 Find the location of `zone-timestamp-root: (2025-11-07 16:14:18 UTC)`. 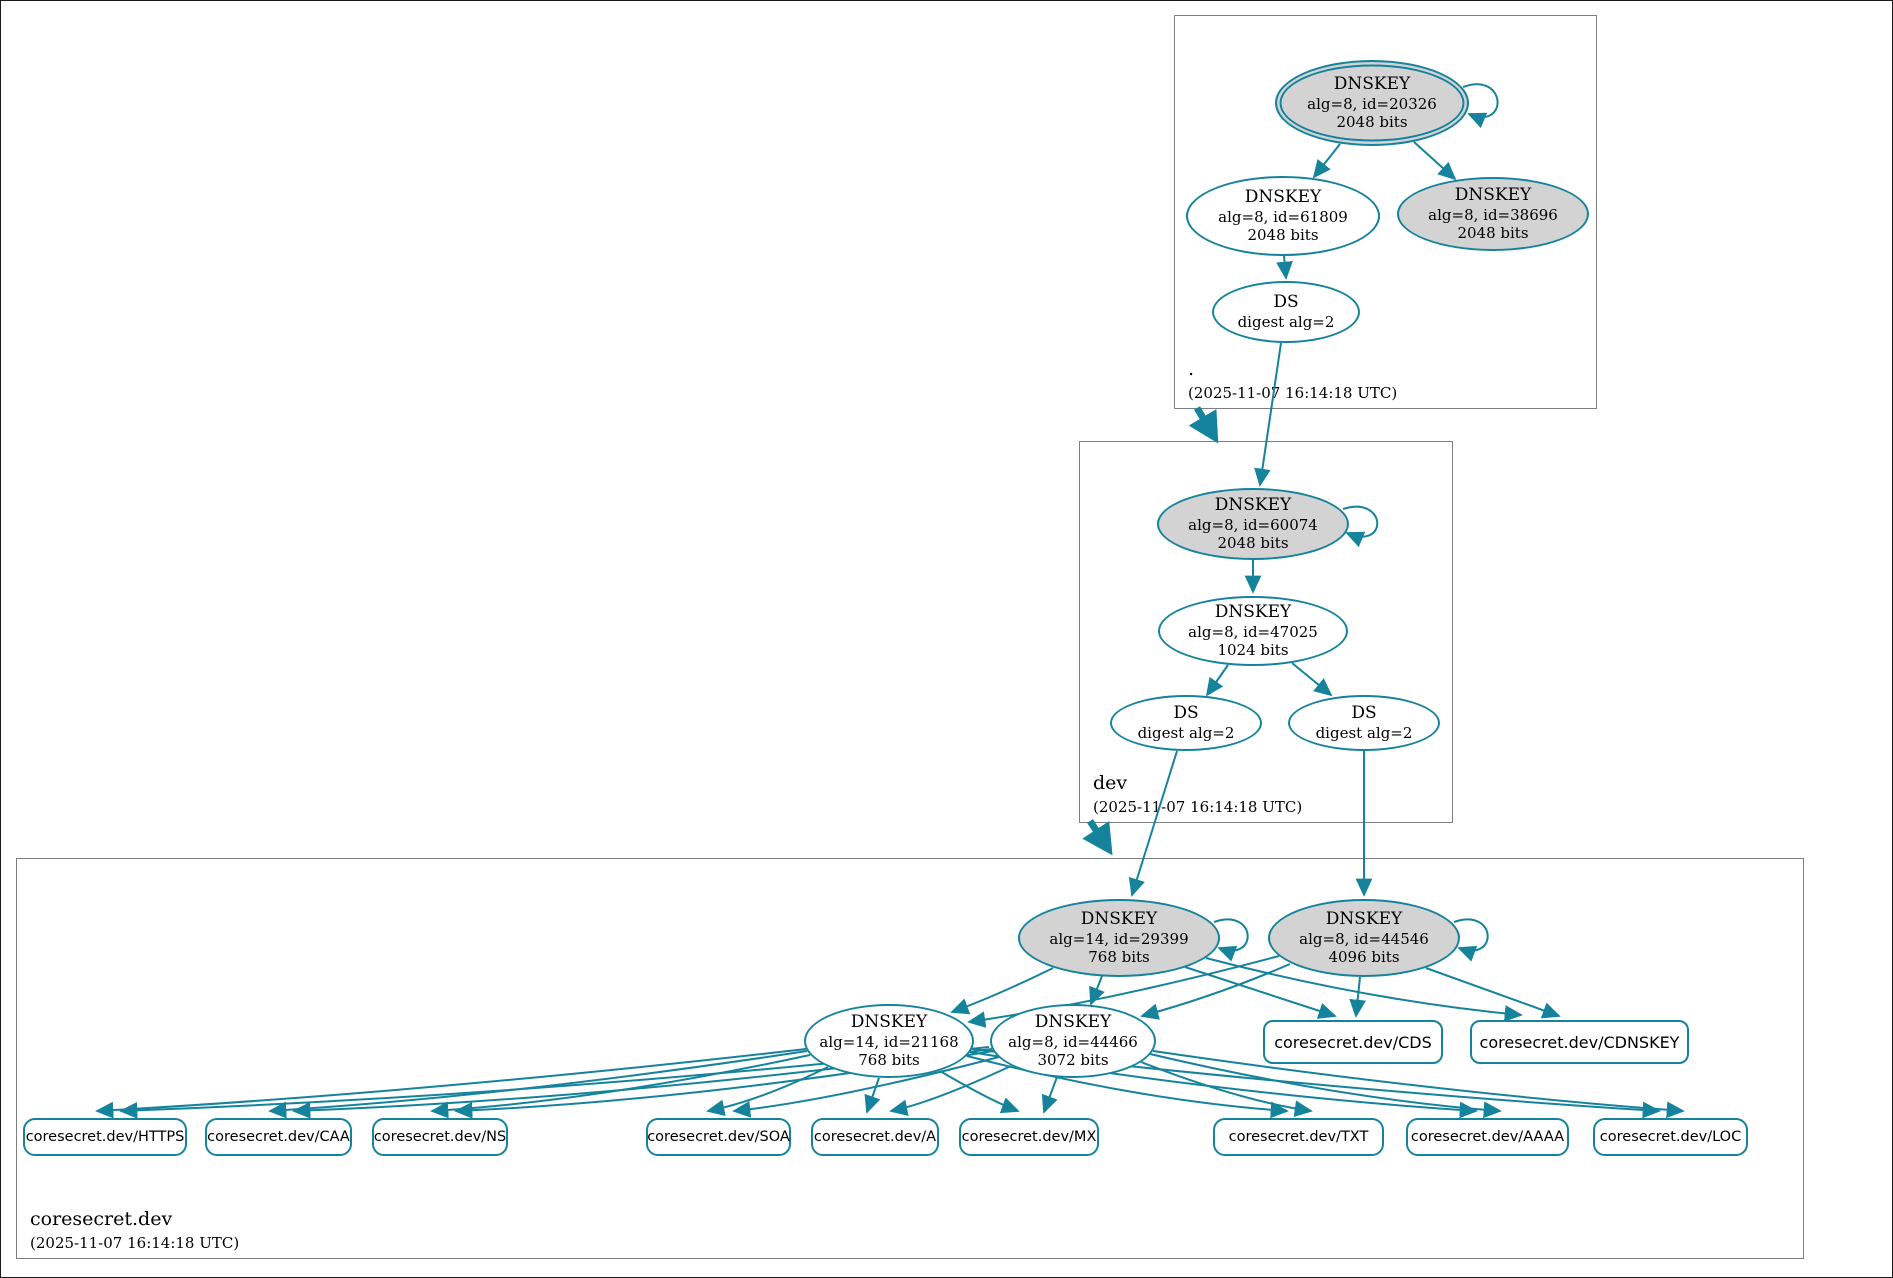

zone-timestamp-root: (2025-11-07 16:14:18 UTC) is located at coordinates (1293, 393).